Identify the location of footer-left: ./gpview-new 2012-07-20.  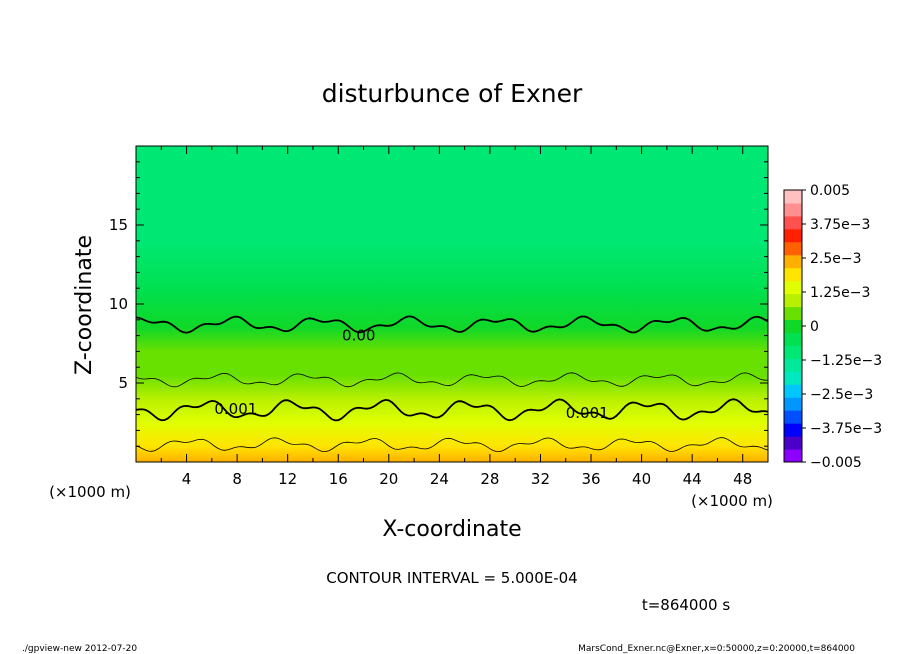
(79, 649).